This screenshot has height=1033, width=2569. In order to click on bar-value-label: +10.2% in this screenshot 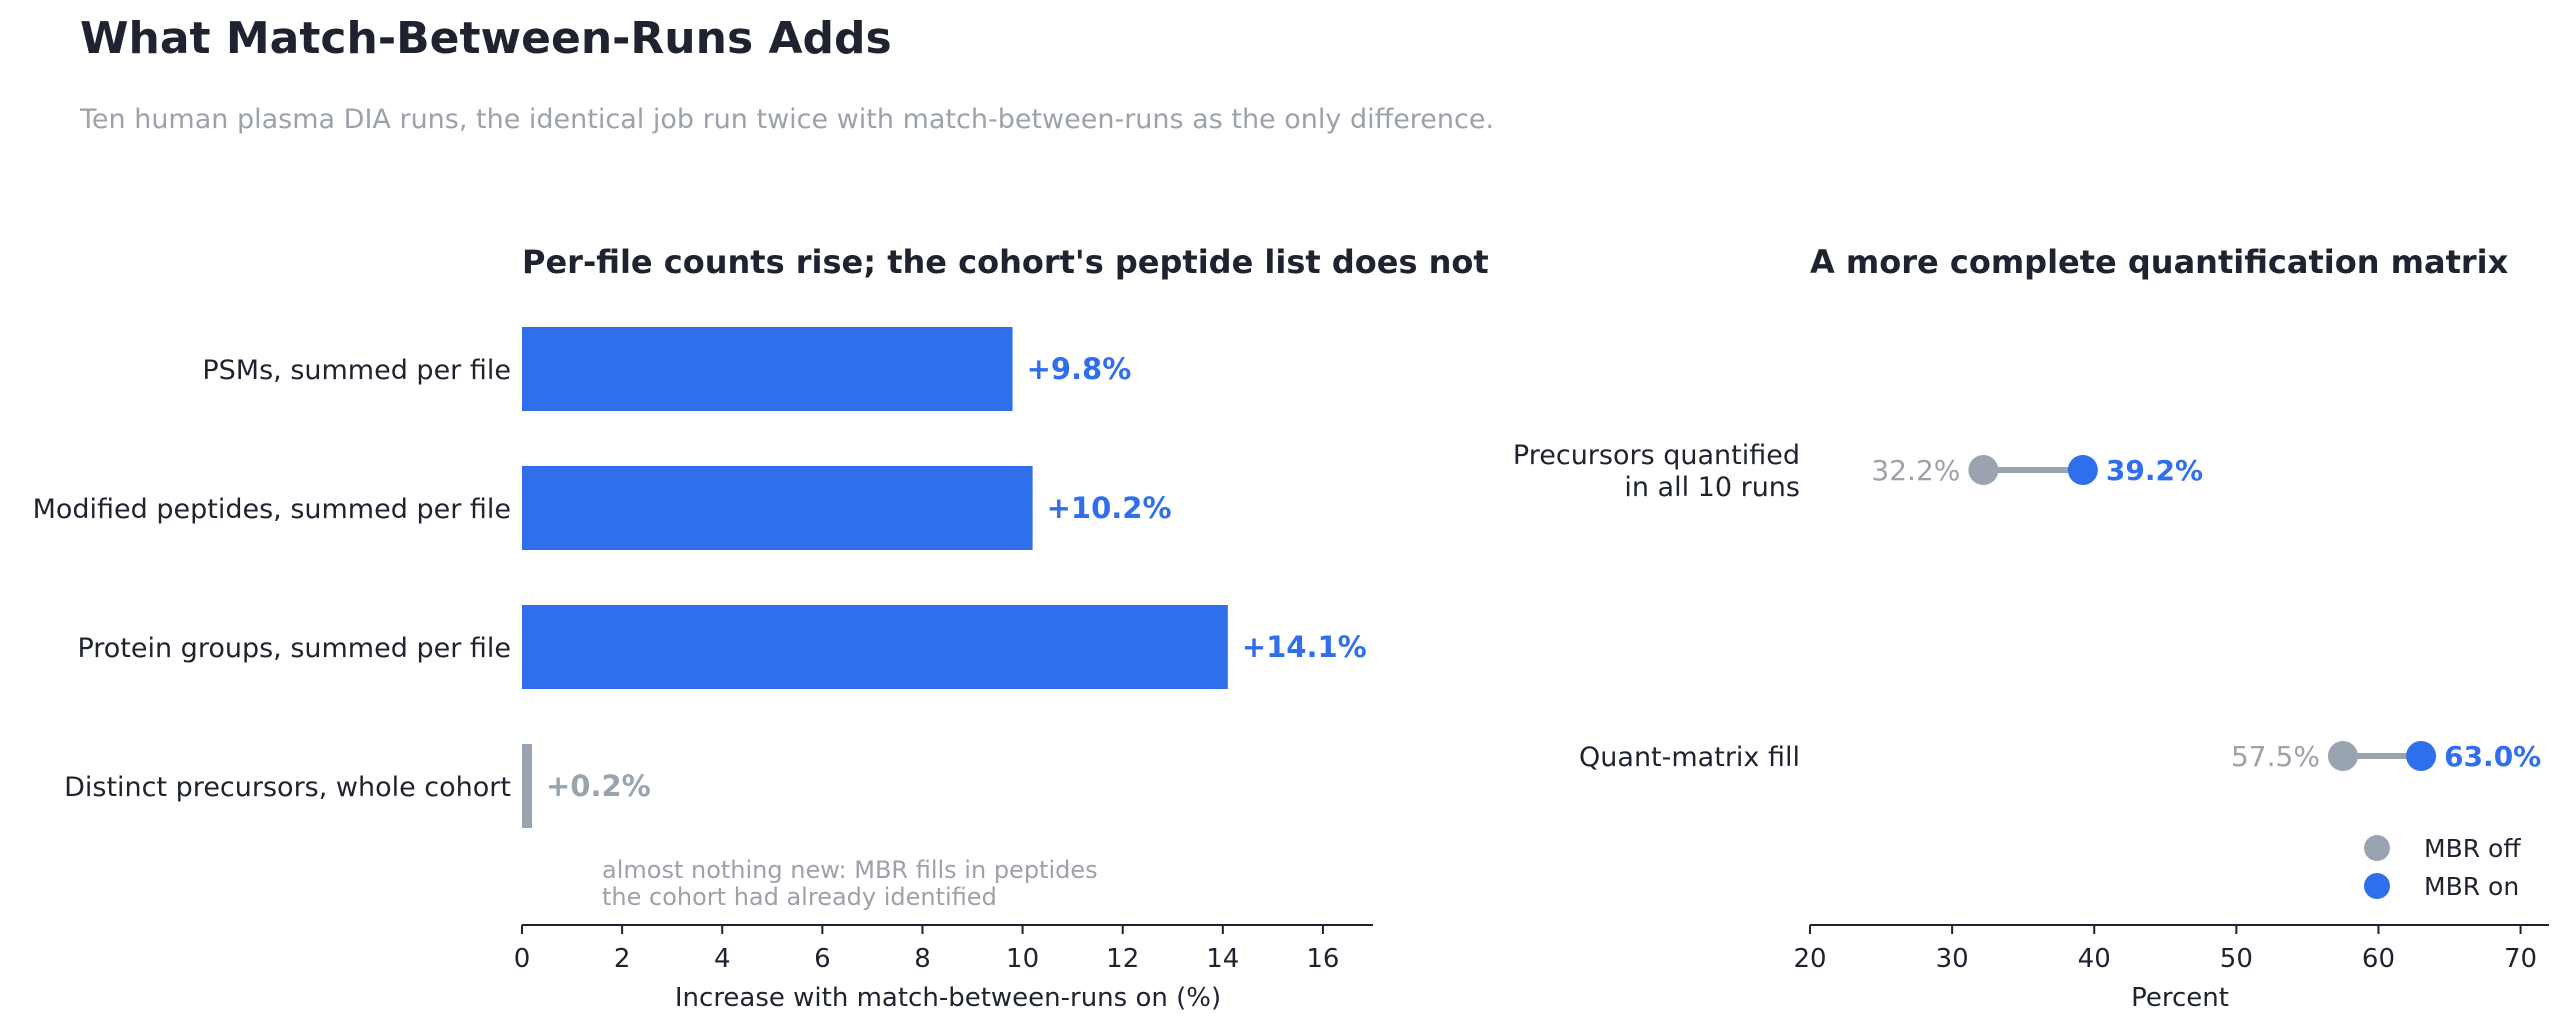, I will do `click(1109, 508)`.